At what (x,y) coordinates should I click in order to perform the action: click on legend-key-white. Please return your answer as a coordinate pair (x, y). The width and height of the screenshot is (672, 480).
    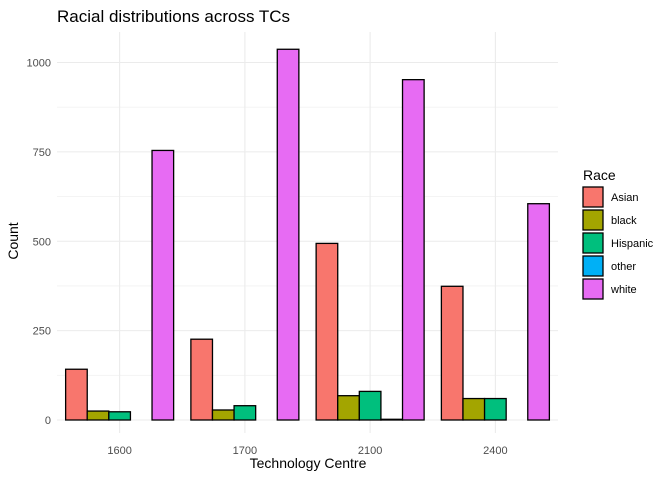
    Looking at the image, I should click on (593, 289).